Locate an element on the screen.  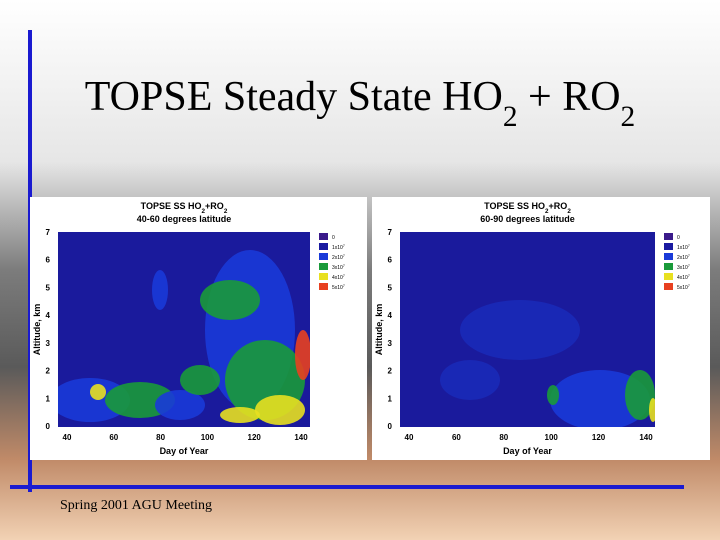
y-tick-label: 0 is located at coordinates (48, 426).